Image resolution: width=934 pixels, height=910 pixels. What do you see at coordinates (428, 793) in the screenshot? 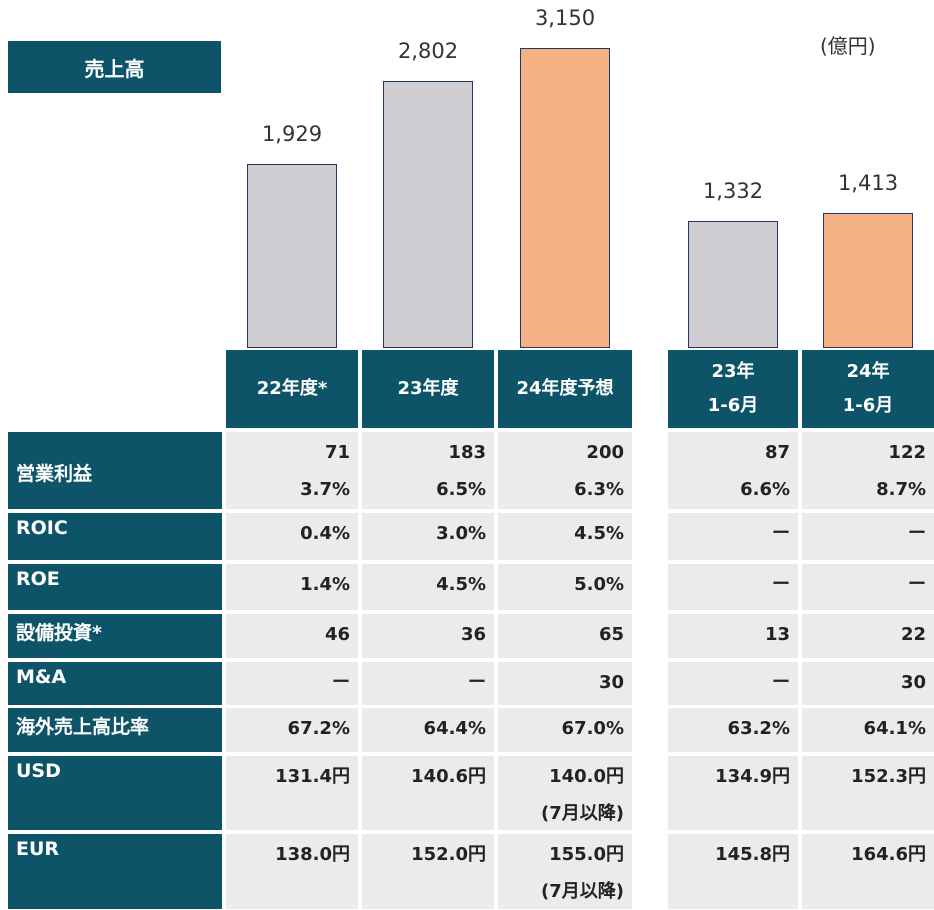
I see `table-cell: 140.6円` at bounding box center [428, 793].